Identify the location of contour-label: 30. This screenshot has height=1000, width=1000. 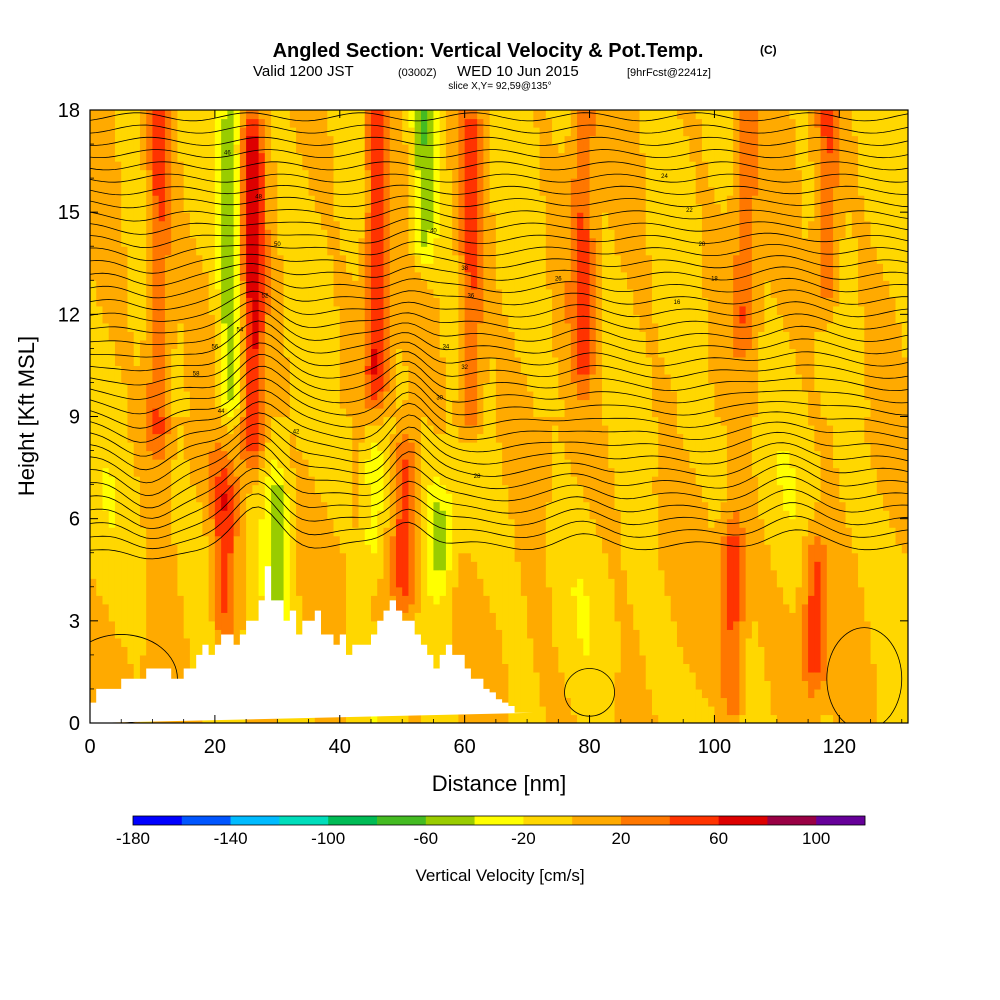
(439, 398).